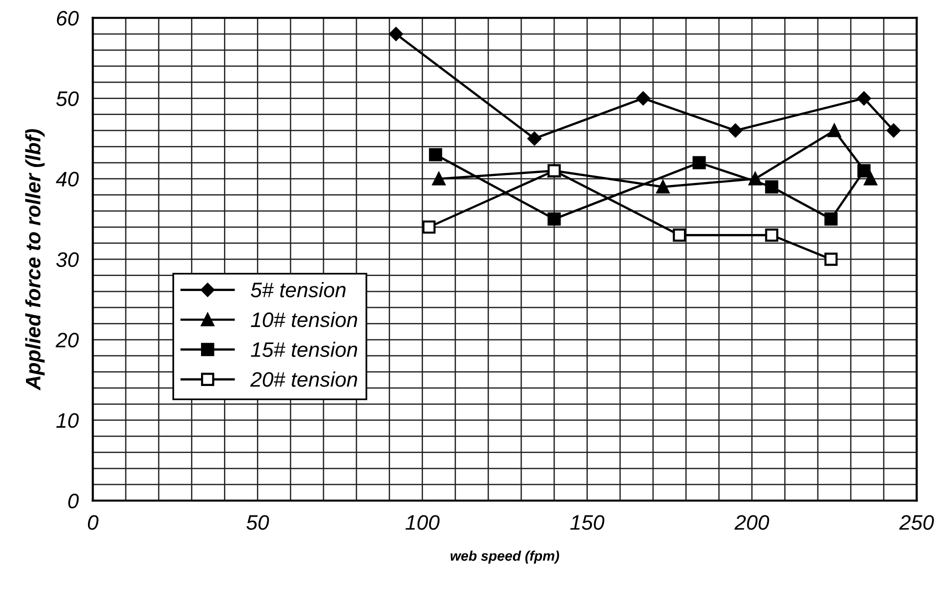 This screenshot has height=596, width=947. I want to click on y-tick-label: 0, so click(73, 501).